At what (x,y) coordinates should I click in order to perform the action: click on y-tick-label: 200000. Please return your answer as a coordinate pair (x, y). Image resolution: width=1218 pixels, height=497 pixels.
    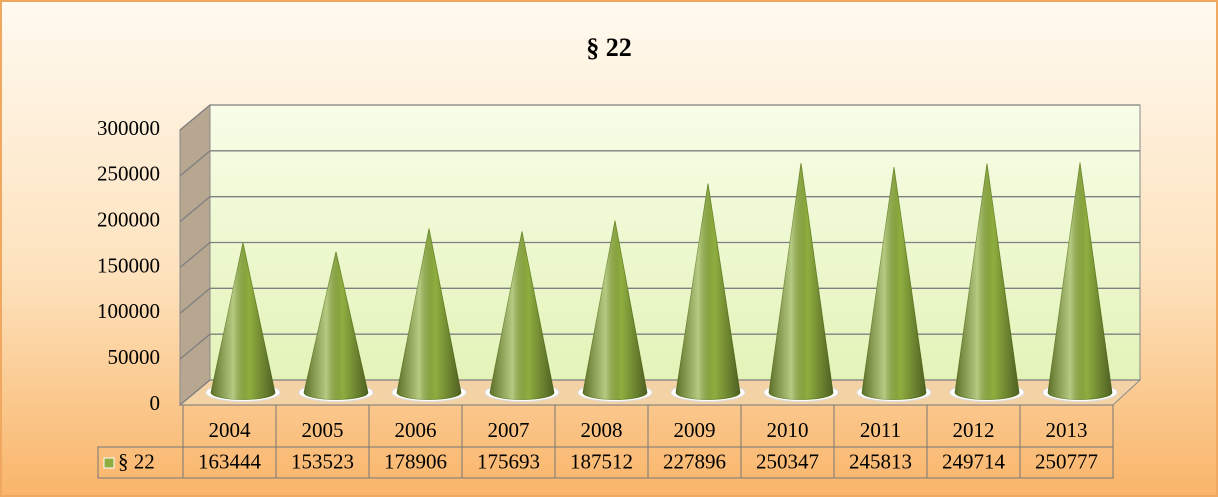
    Looking at the image, I should click on (128, 219).